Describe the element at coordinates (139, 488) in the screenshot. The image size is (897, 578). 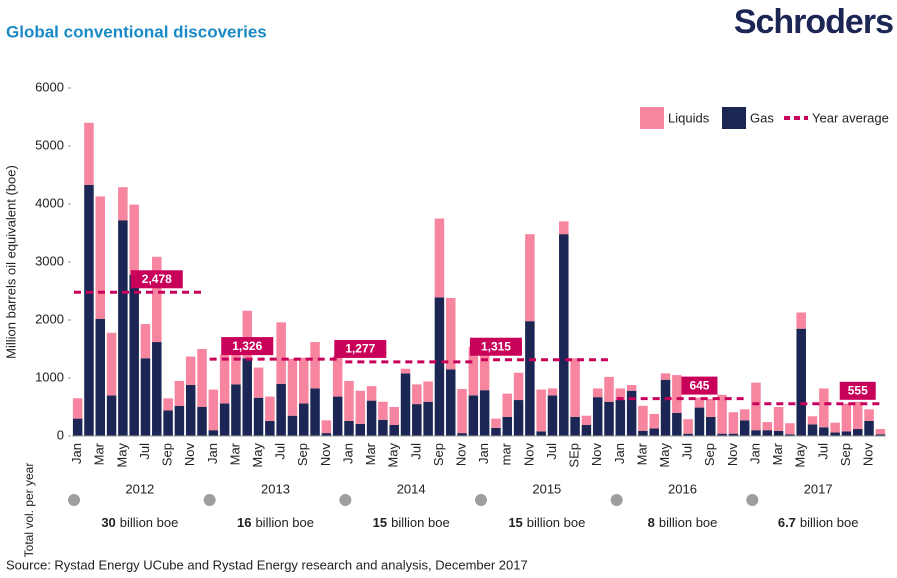
I see `year-label: 2012` at that location.